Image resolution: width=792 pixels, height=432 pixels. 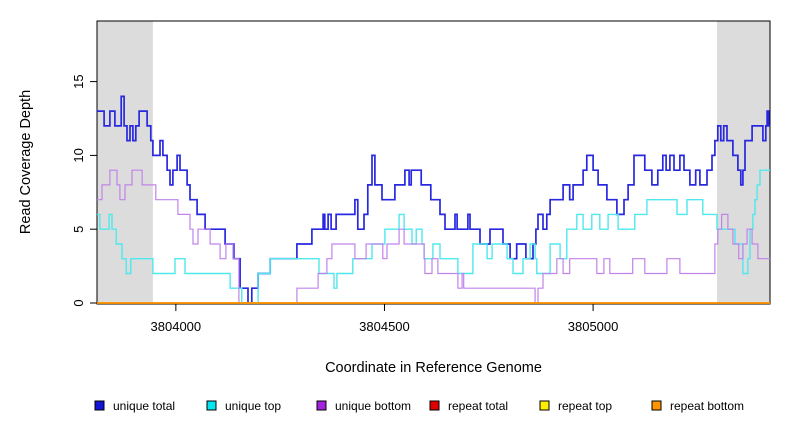 What do you see at coordinates (384, 326) in the screenshot?
I see `x-axis-tick-label: 3804500` at bounding box center [384, 326].